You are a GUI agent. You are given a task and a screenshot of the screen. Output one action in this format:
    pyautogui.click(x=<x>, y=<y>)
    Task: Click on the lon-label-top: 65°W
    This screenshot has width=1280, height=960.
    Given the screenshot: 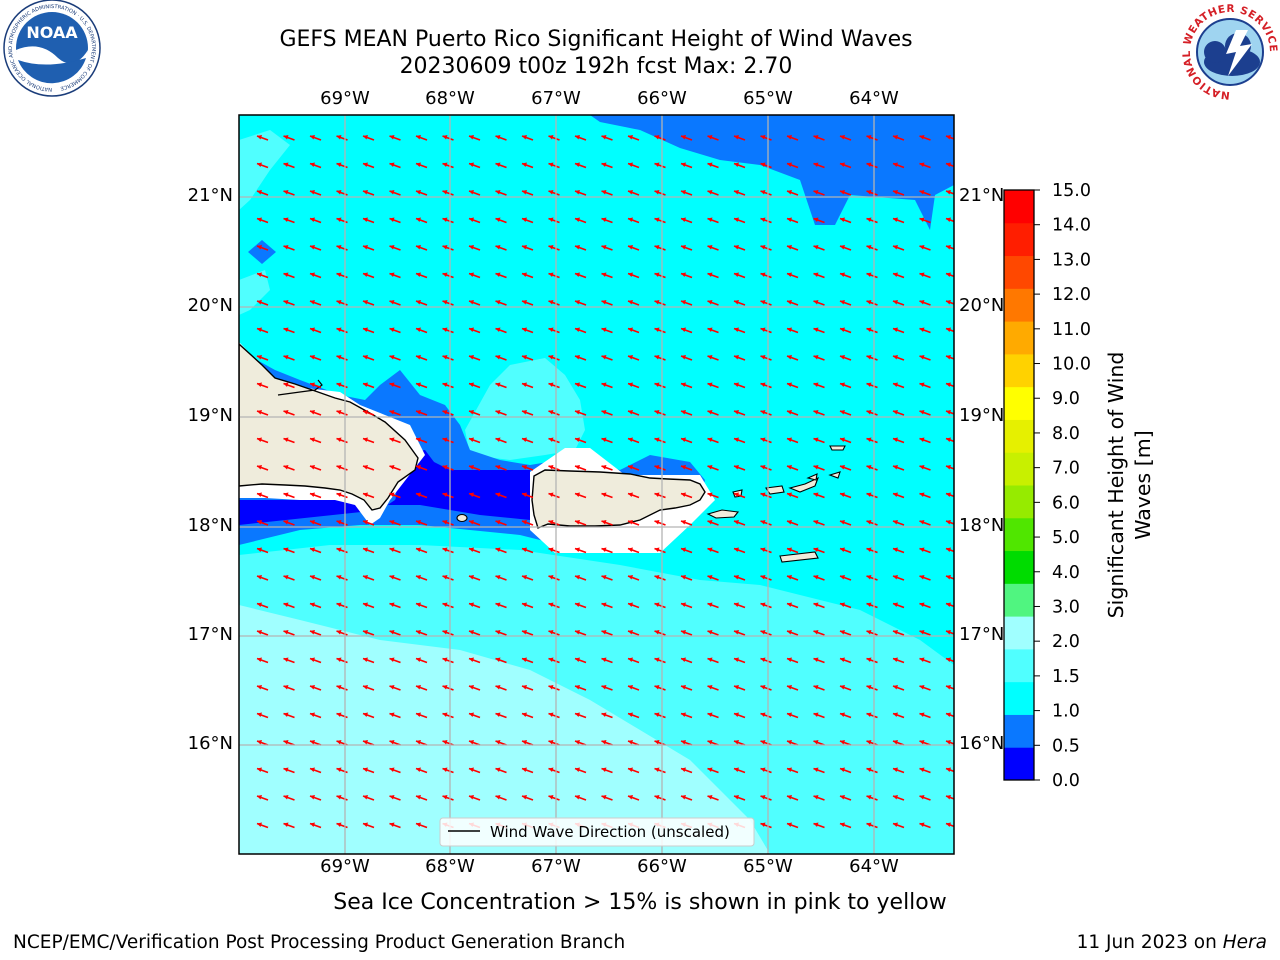 What is the action you would take?
    pyautogui.click(x=768, y=98)
    